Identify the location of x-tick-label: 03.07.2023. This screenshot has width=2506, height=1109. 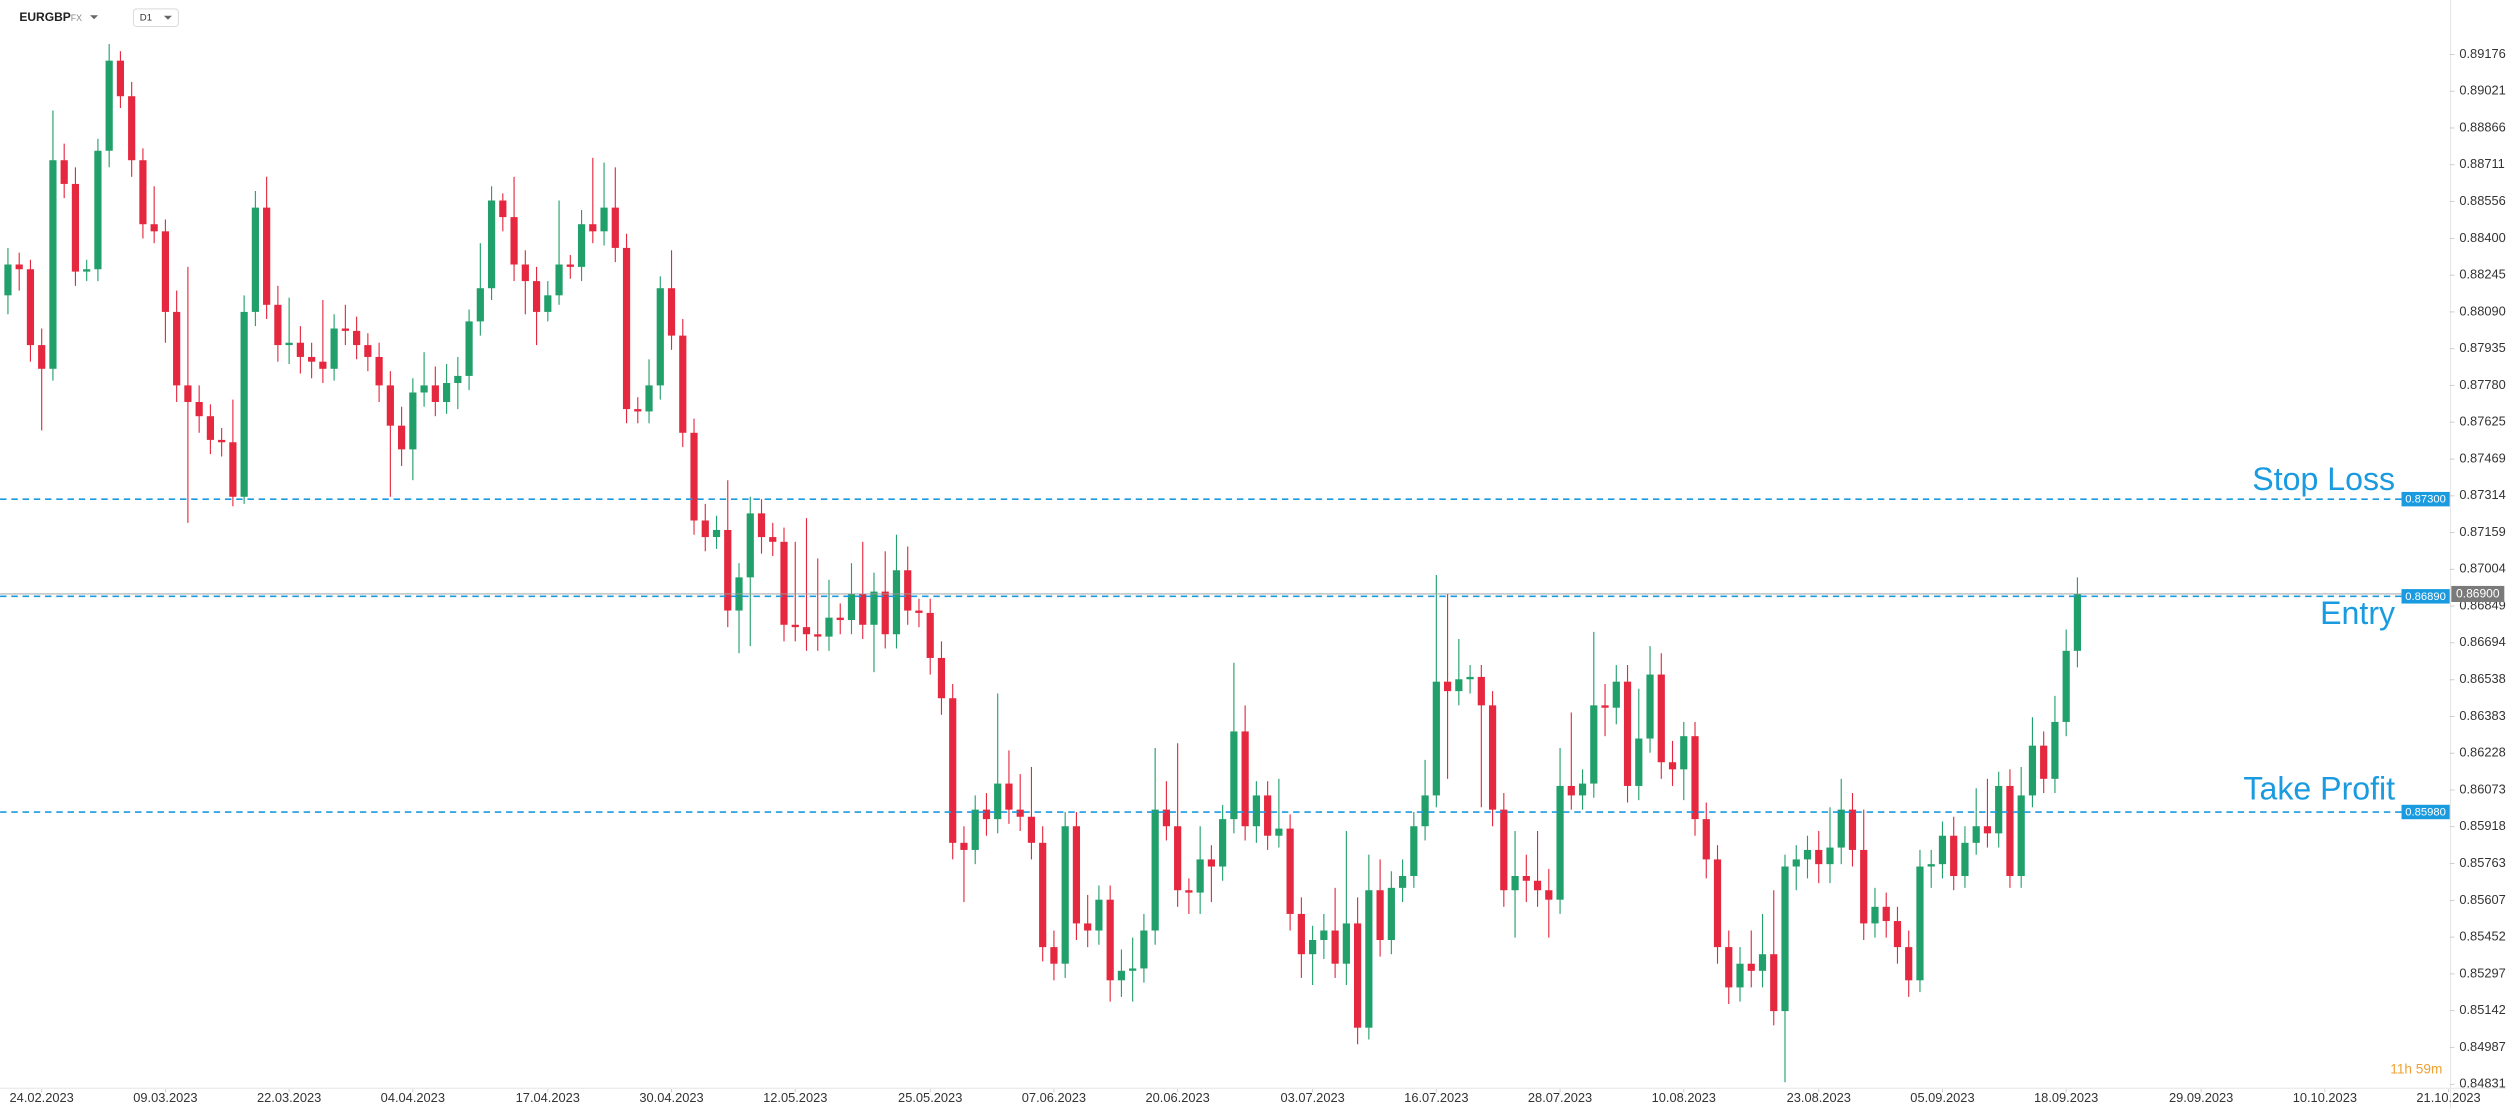
(1312, 1097).